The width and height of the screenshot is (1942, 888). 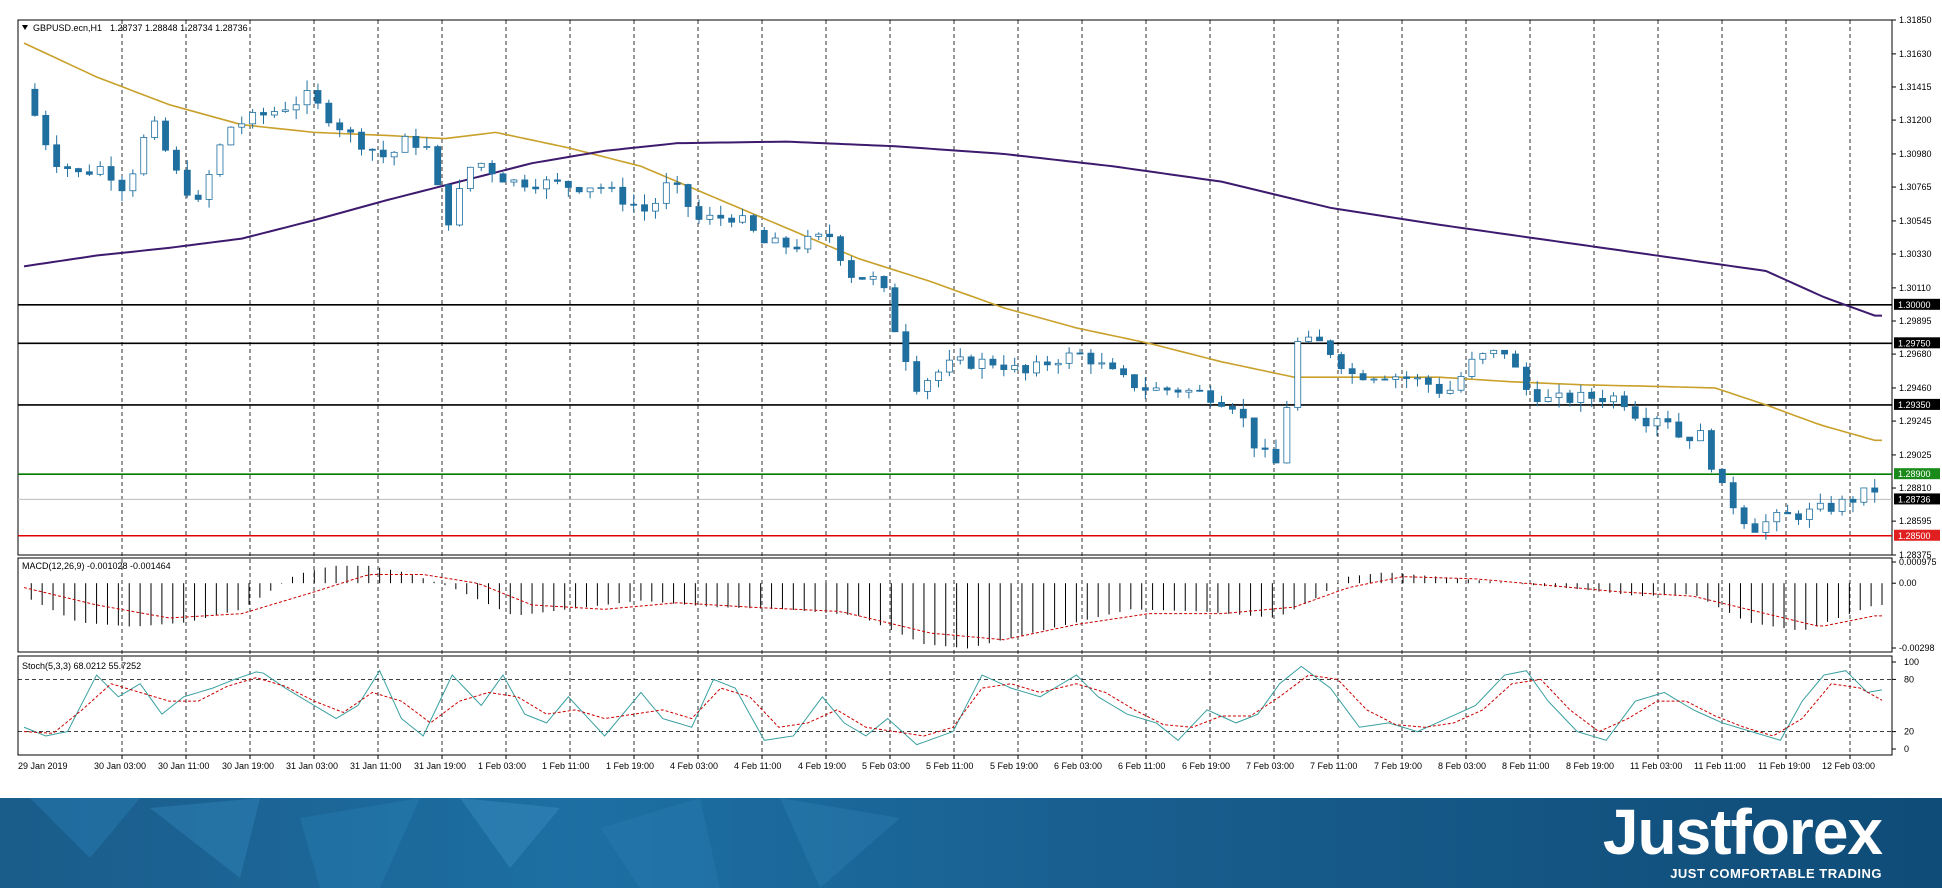 What do you see at coordinates (1915, 354) in the screenshot?
I see `price-tick-label: 1.29680` at bounding box center [1915, 354].